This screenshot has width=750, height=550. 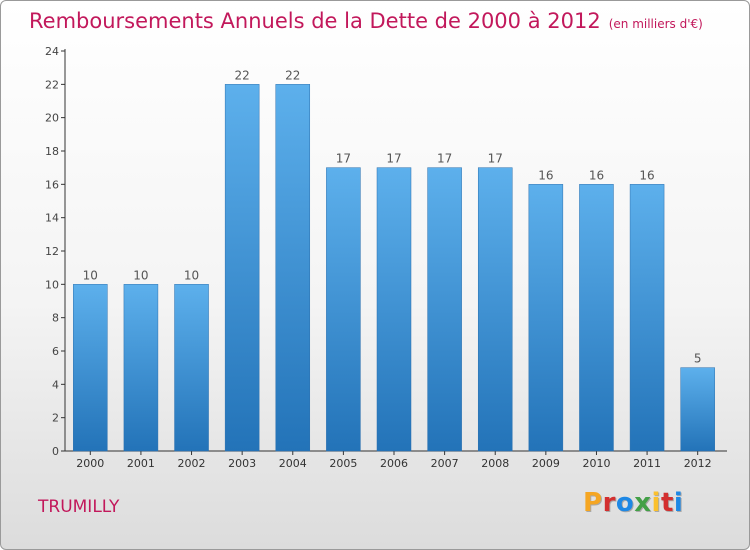 I want to click on y-tick-label: 6, so click(x=55, y=351).